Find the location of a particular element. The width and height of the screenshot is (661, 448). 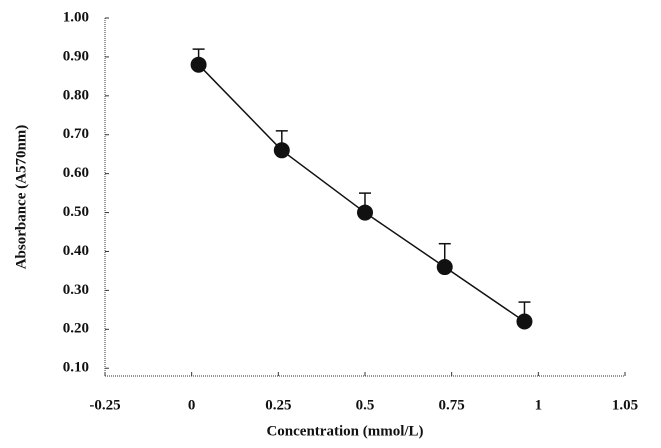

x-tick-label: 1.05 is located at coordinates (625, 405).